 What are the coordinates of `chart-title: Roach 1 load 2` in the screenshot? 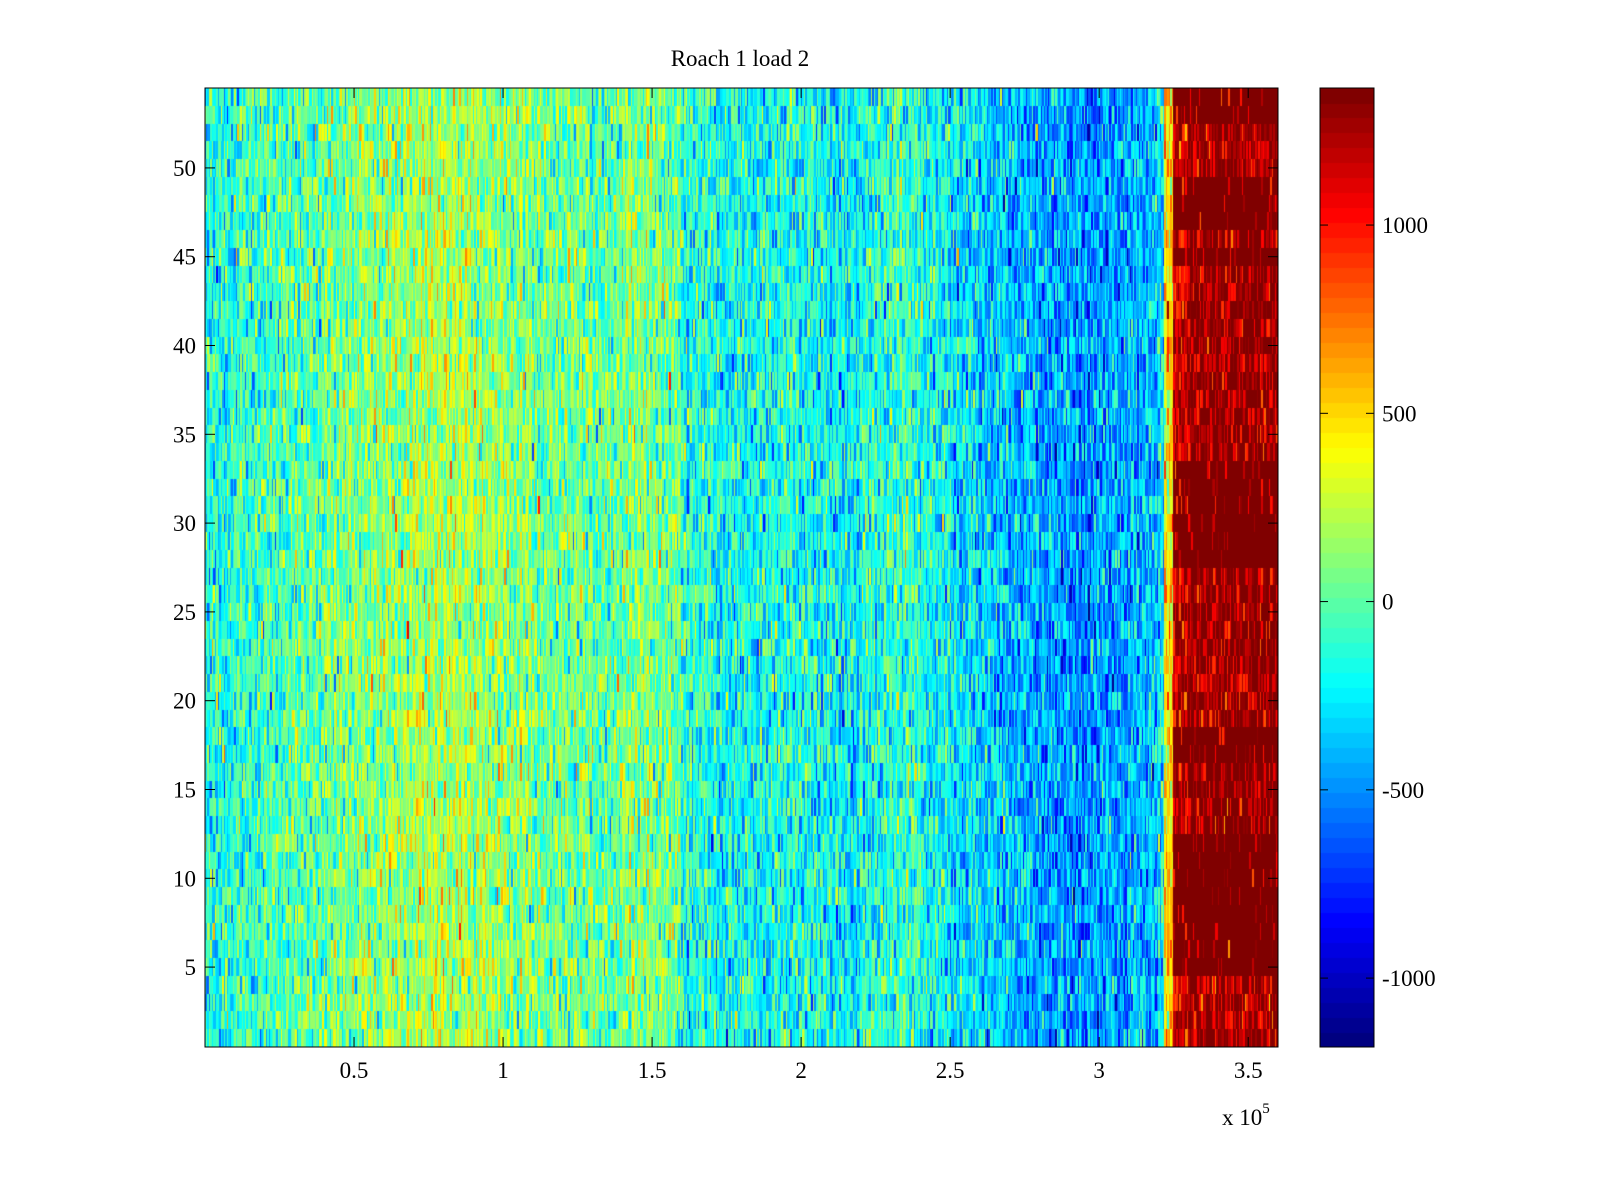 It's located at (740, 58).